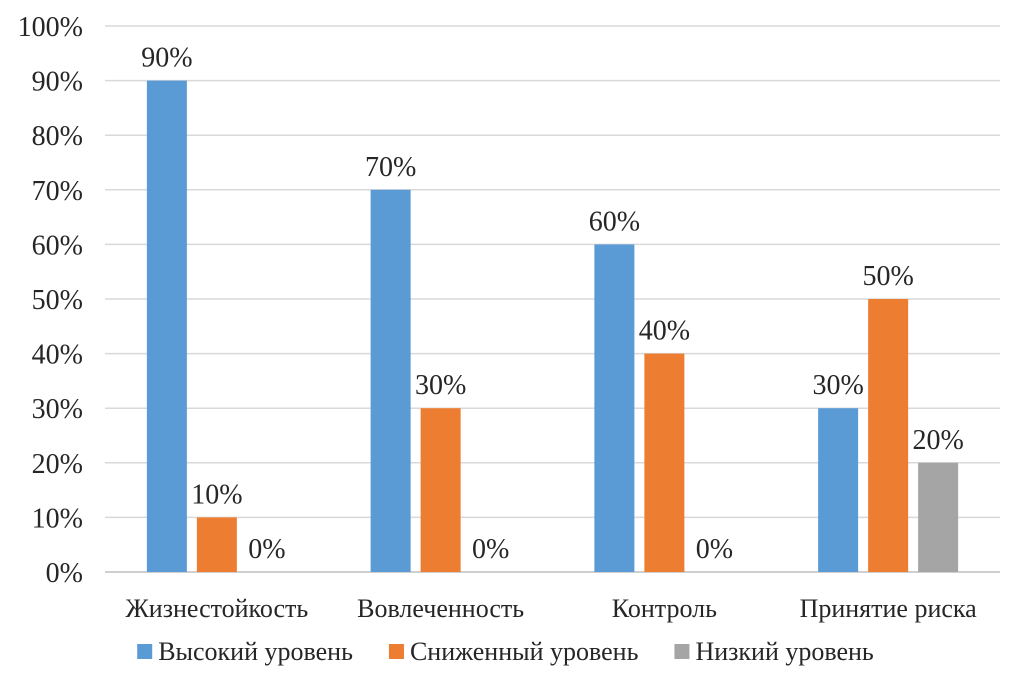  Describe the element at coordinates (57, 191) in the screenshot. I see `y-tick-label: 70%` at that location.